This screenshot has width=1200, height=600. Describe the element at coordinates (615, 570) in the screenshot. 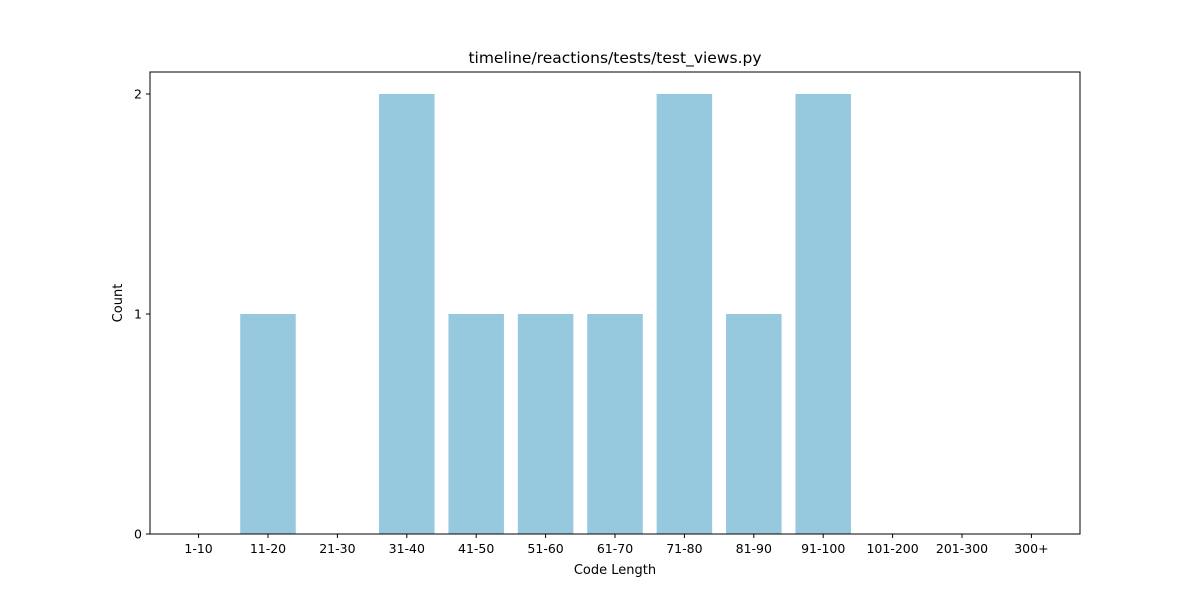

I see `x-axis-label: Code Length` at that location.